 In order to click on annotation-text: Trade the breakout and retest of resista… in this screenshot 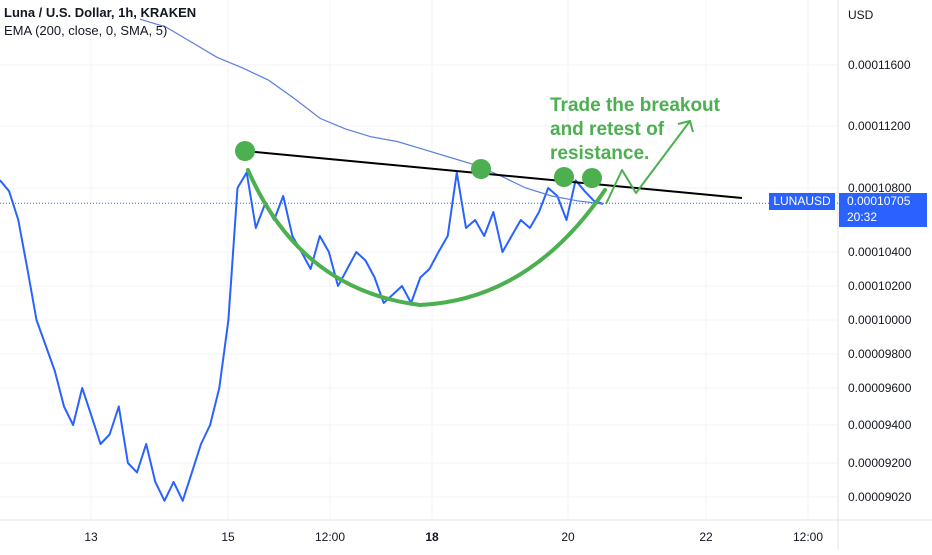, I will do `click(635, 129)`.